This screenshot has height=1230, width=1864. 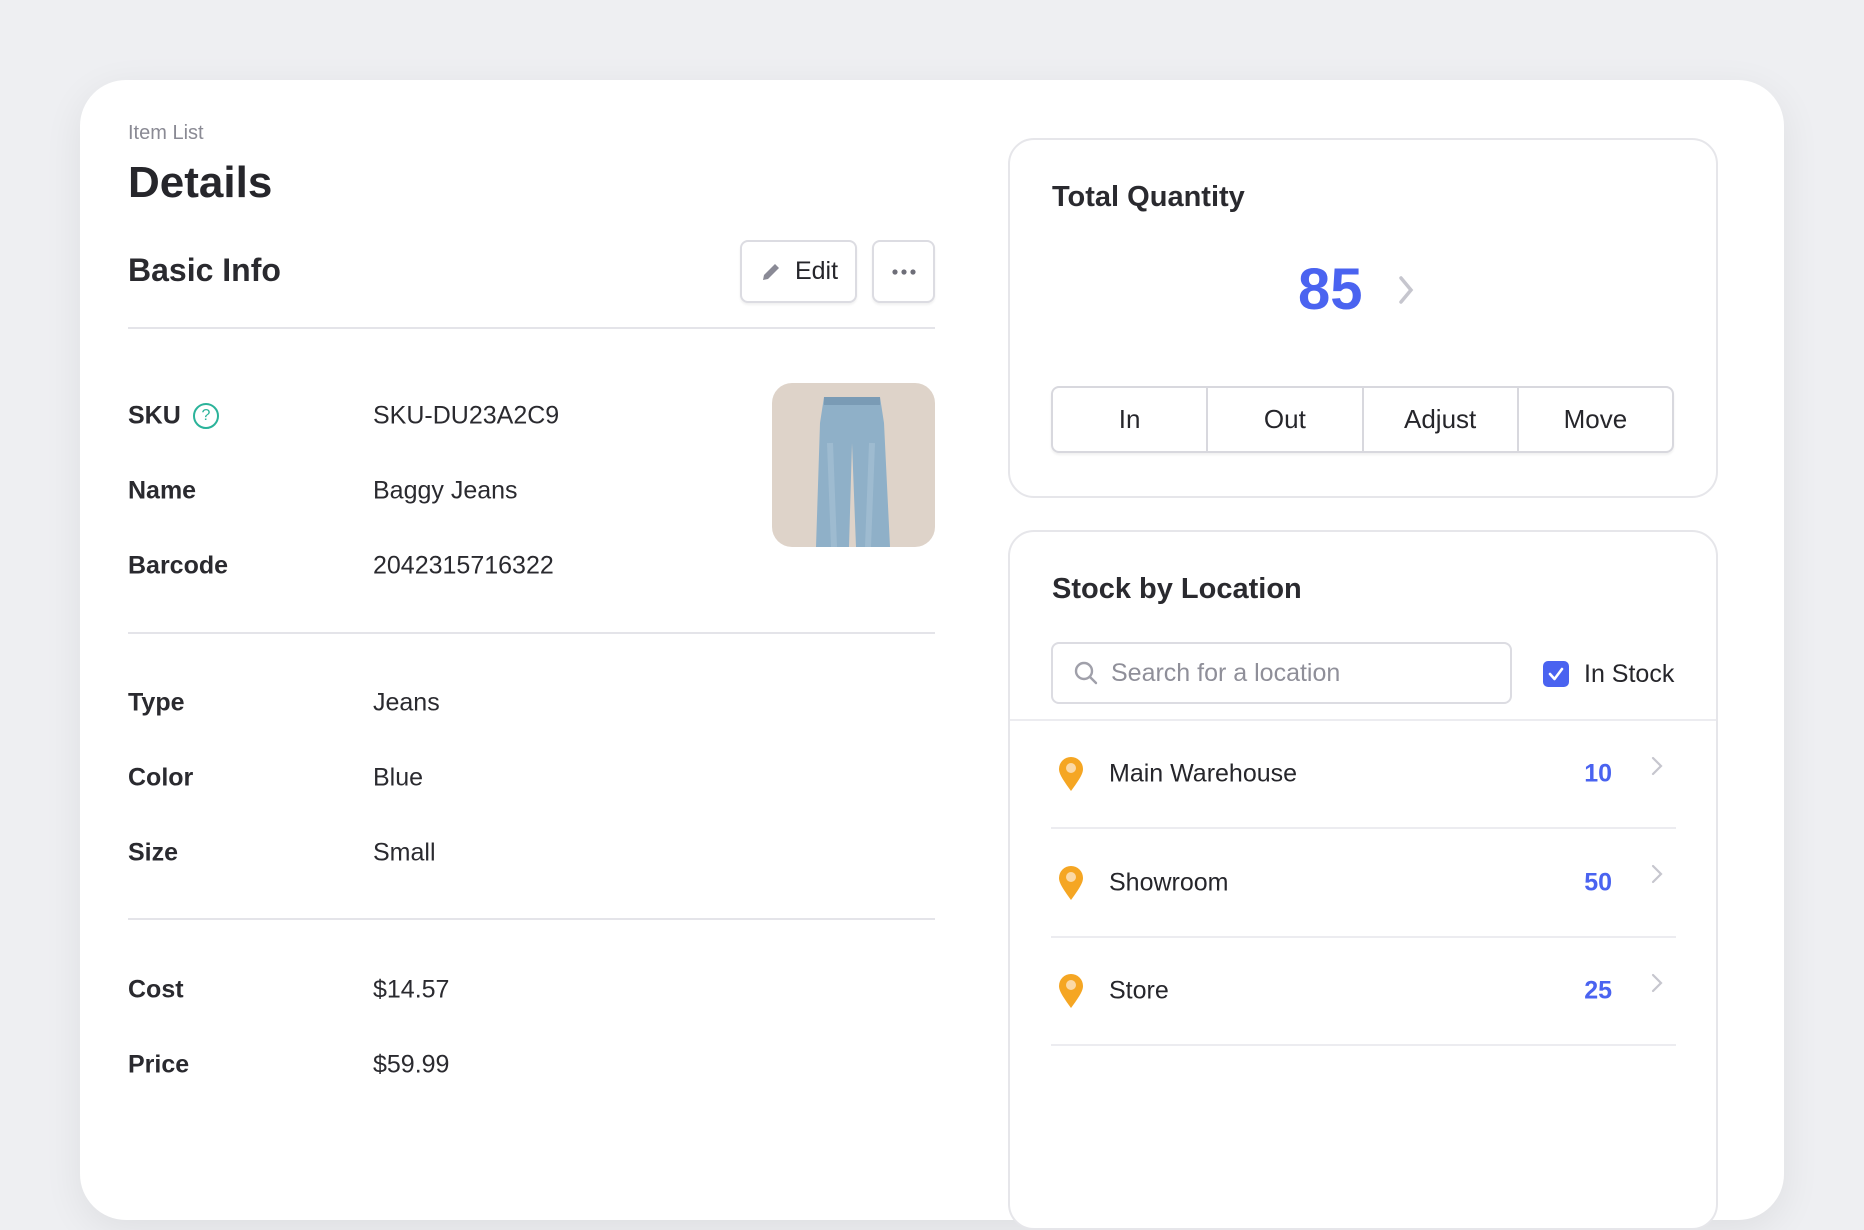 I want to click on in-stock-checkbox, so click(x=1556, y=674).